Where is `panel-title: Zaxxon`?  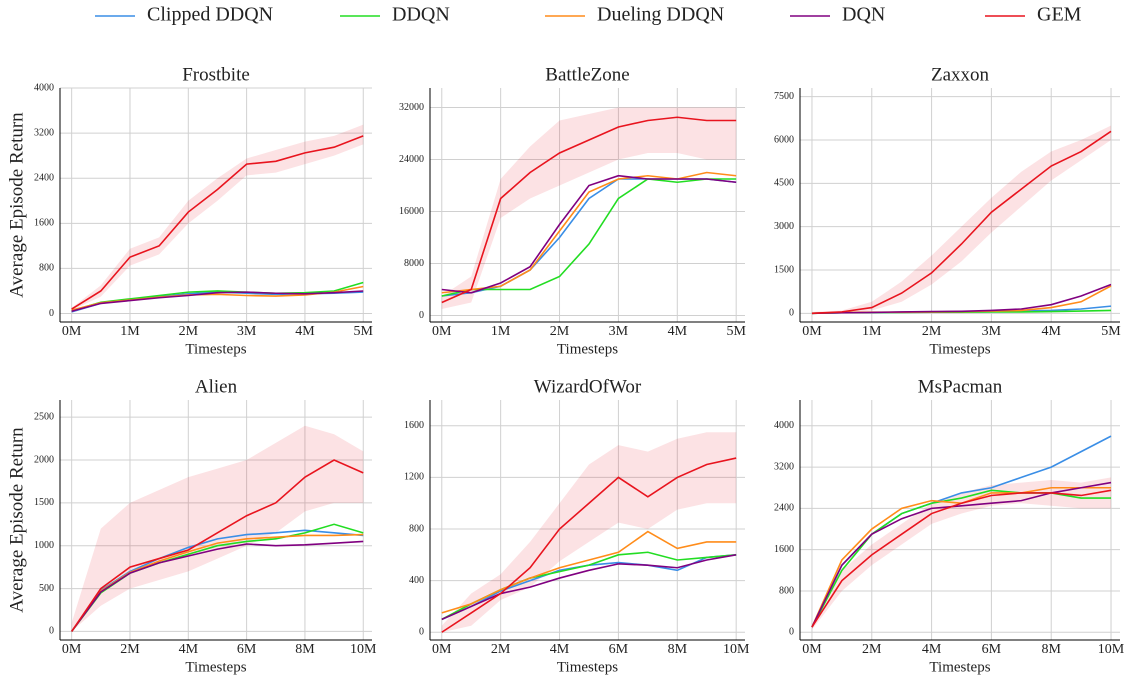 panel-title: Zaxxon is located at coordinates (960, 74).